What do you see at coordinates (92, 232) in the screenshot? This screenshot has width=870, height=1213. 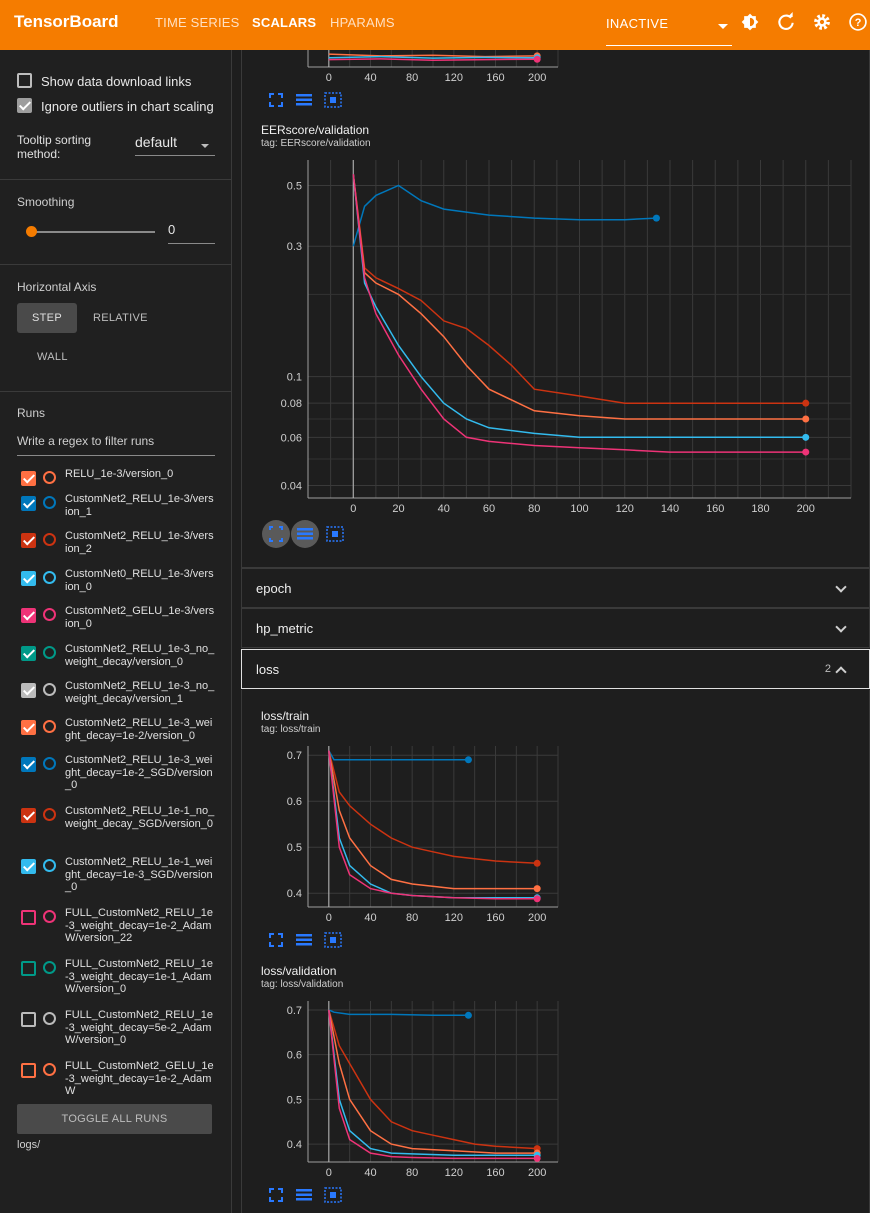 I see `smoothing-slider-track` at bounding box center [92, 232].